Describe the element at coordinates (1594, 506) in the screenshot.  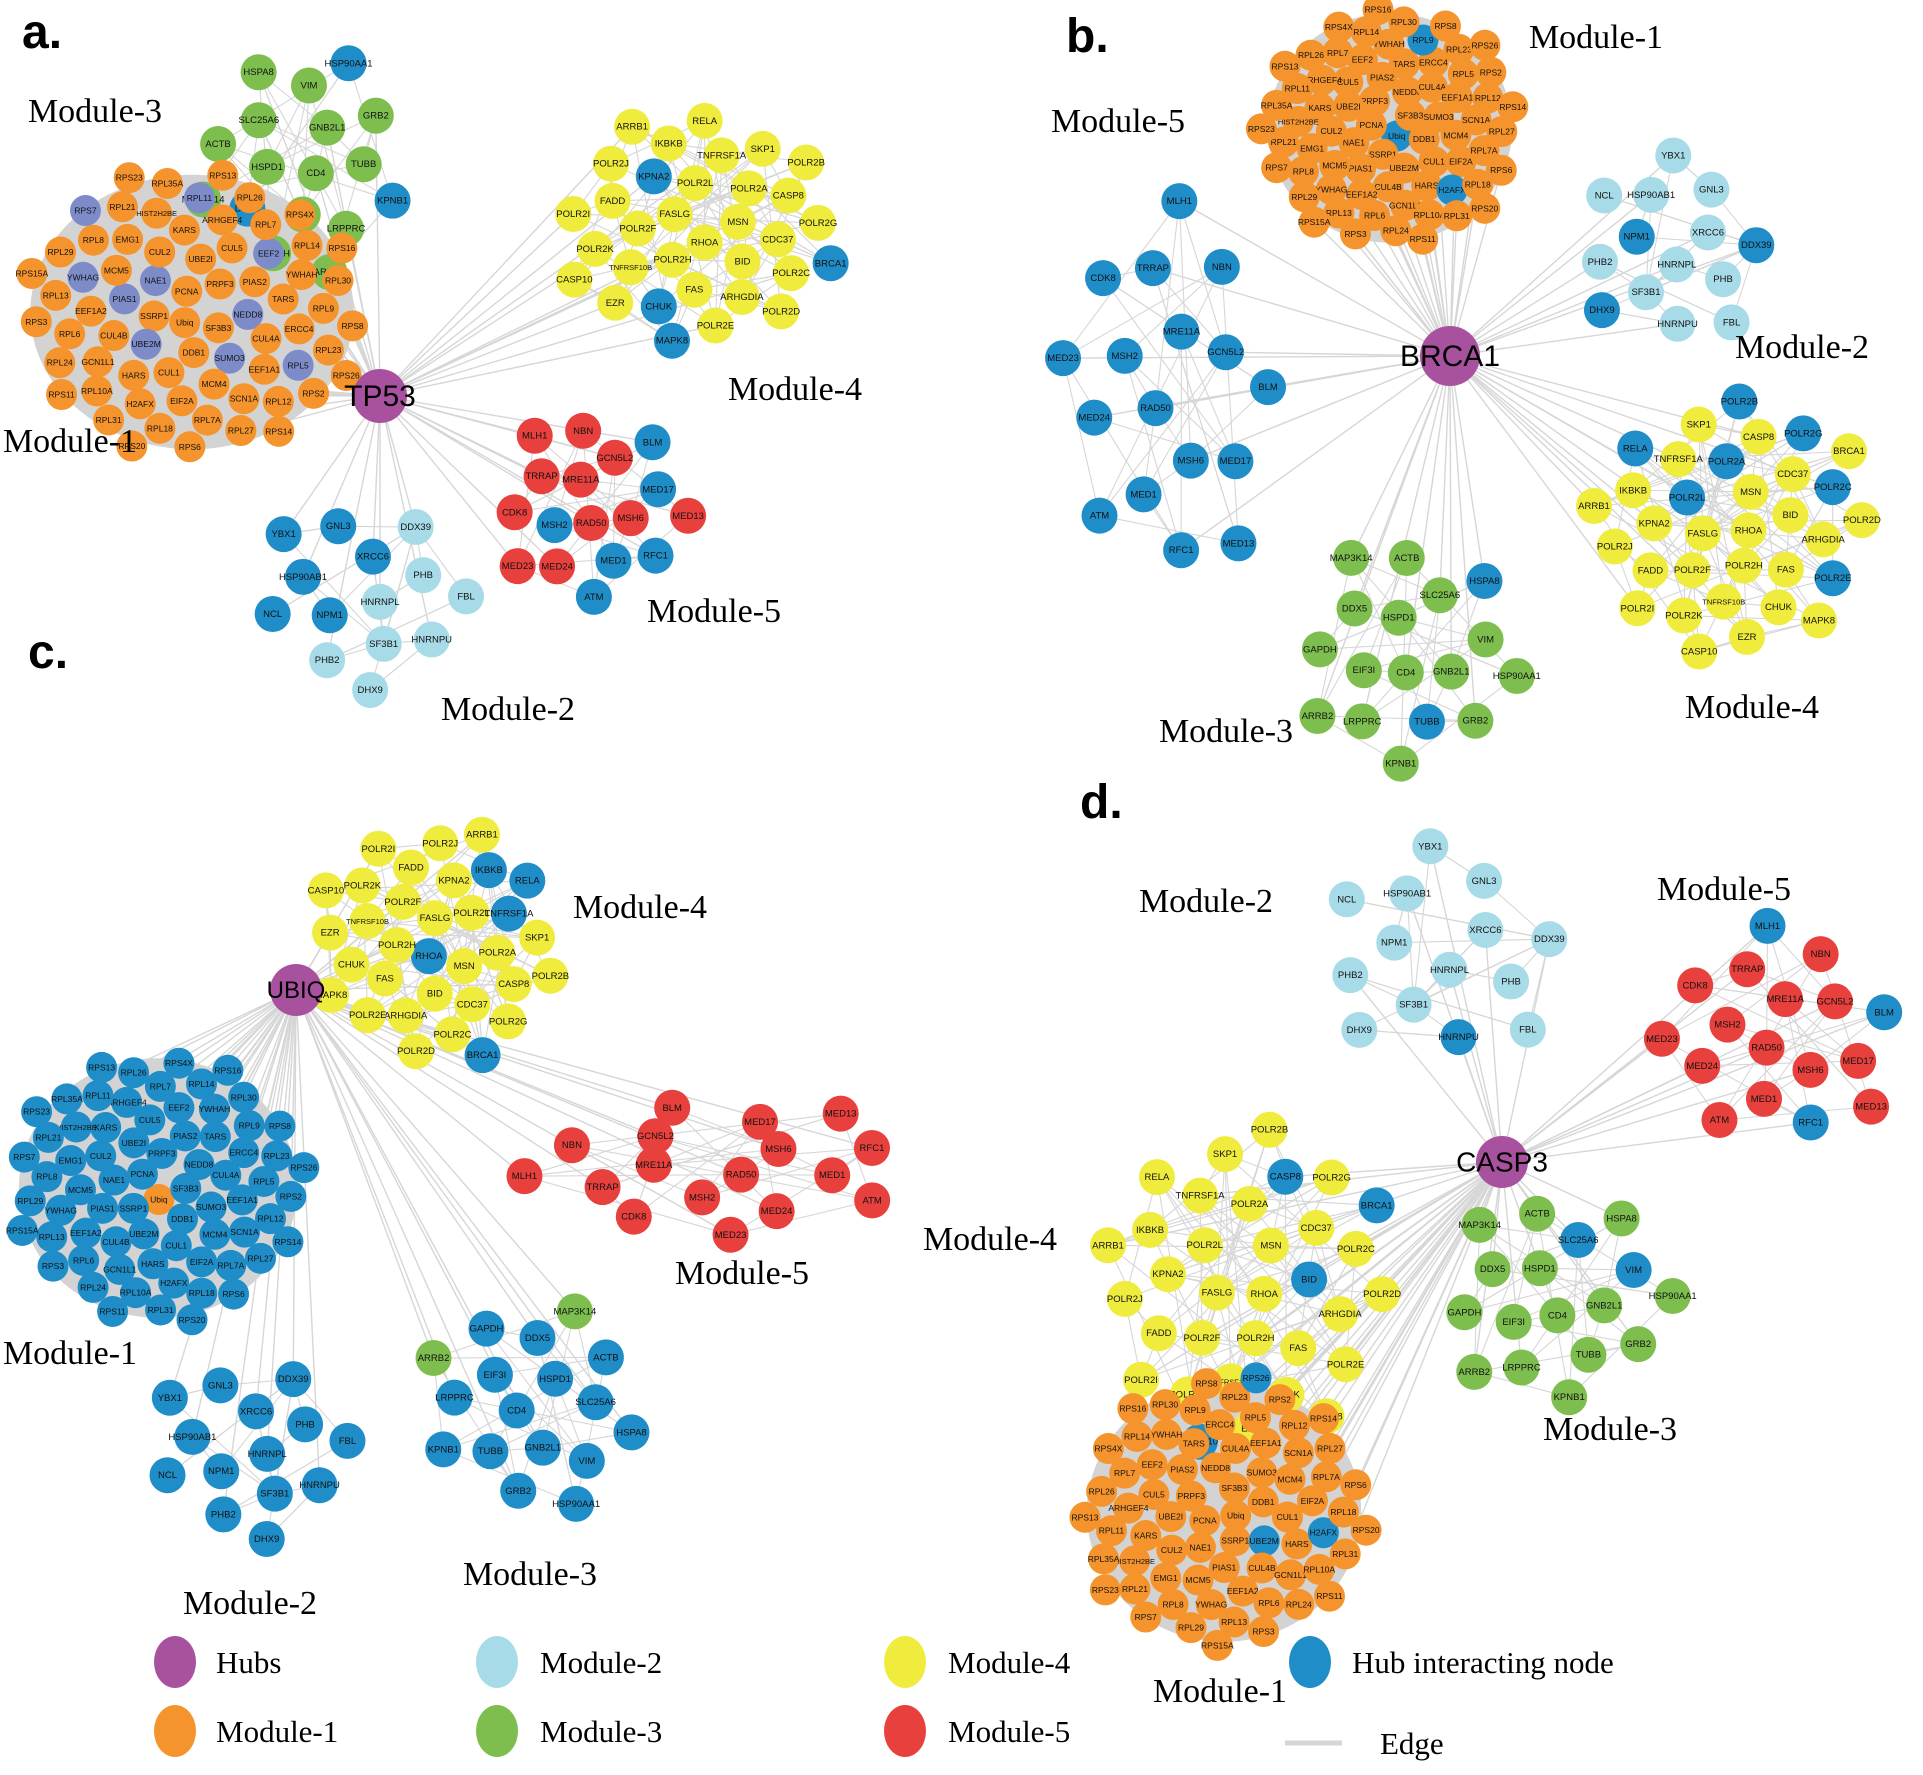
I see `node-ARRB1: ARRB1` at that location.